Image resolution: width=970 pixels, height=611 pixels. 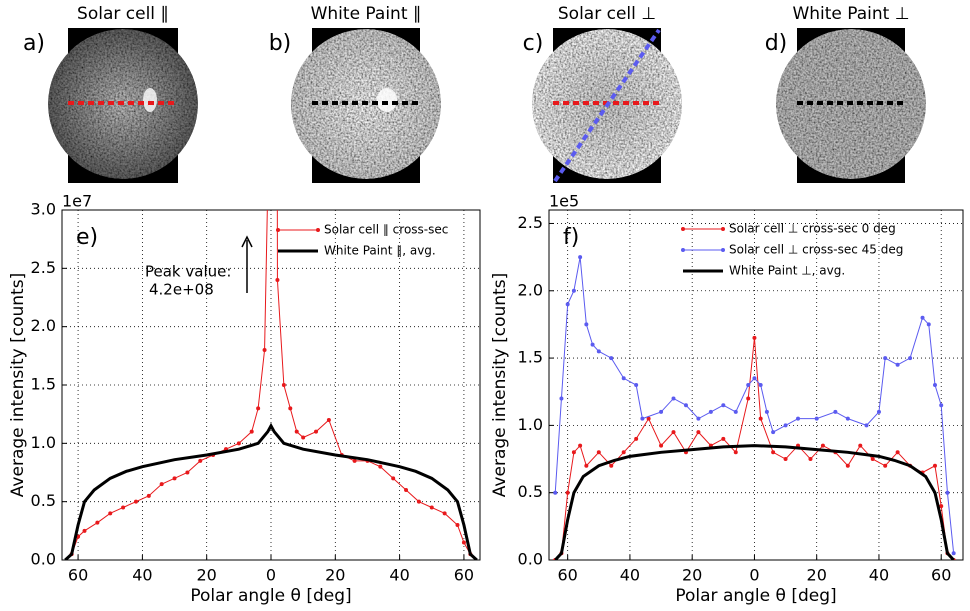 I want to click on y-tick-label: 0.0, so click(x=530, y=559).